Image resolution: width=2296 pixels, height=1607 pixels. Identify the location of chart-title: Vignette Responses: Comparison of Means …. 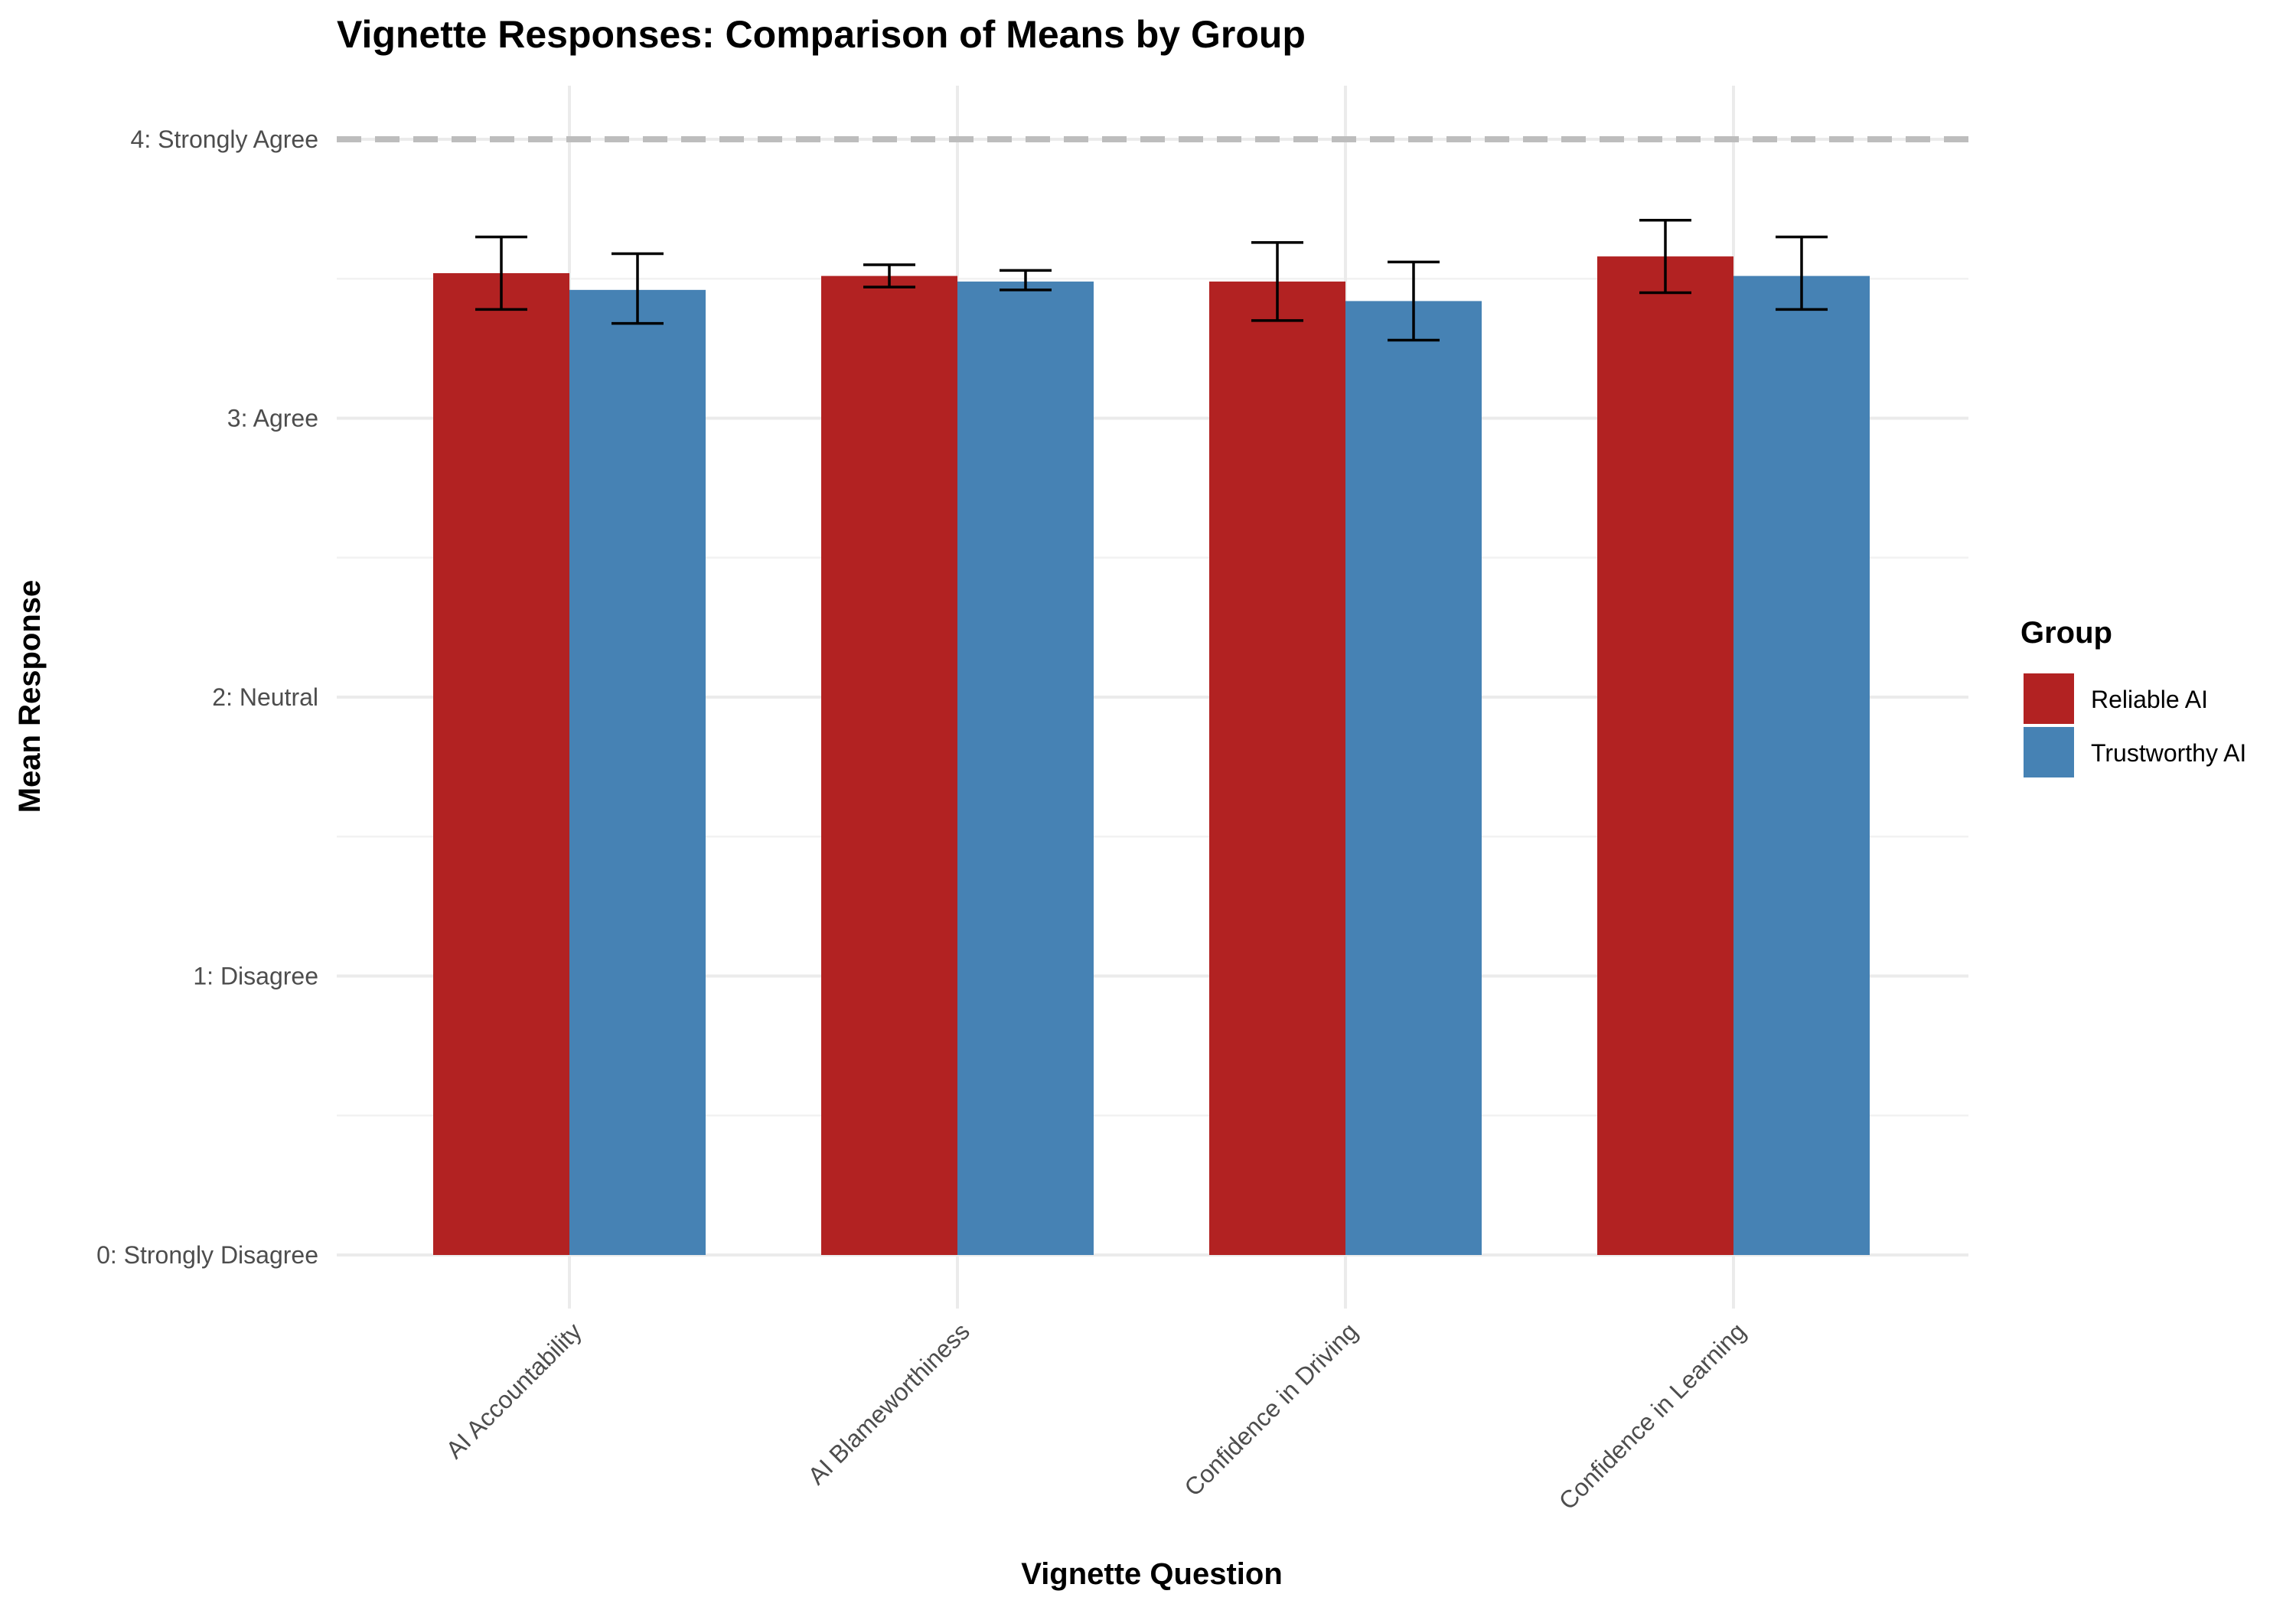
(821, 34).